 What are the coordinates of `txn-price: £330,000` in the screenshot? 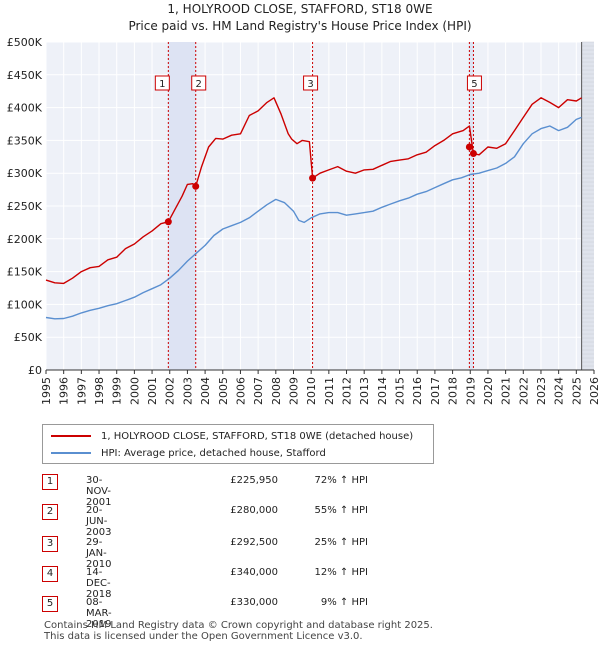 It's located at (254, 602).